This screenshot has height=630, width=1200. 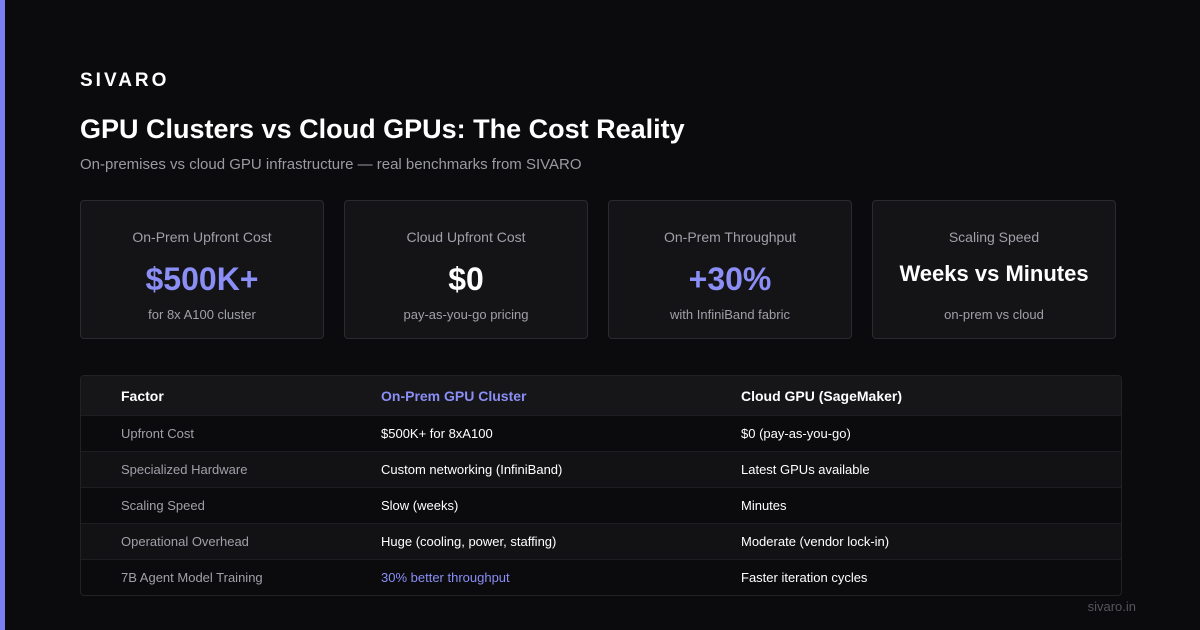 I want to click on table-cell: $0 (pay-as-you-go), so click(x=796, y=433).